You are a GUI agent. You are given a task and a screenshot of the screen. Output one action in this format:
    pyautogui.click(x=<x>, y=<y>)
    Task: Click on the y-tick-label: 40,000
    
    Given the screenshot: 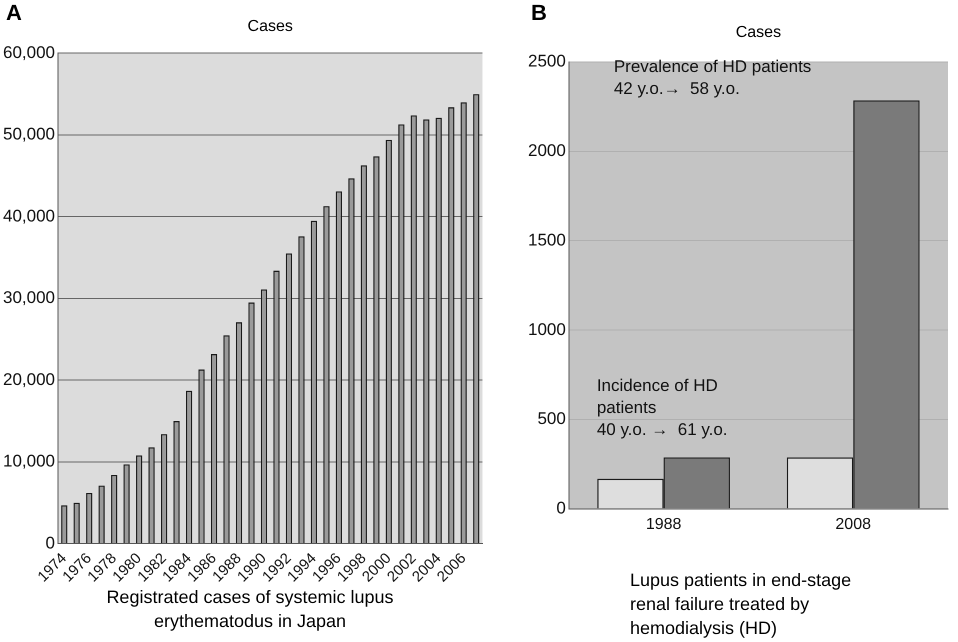 What is the action you would take?
    pyautogui.click(x=28, y=216)
    